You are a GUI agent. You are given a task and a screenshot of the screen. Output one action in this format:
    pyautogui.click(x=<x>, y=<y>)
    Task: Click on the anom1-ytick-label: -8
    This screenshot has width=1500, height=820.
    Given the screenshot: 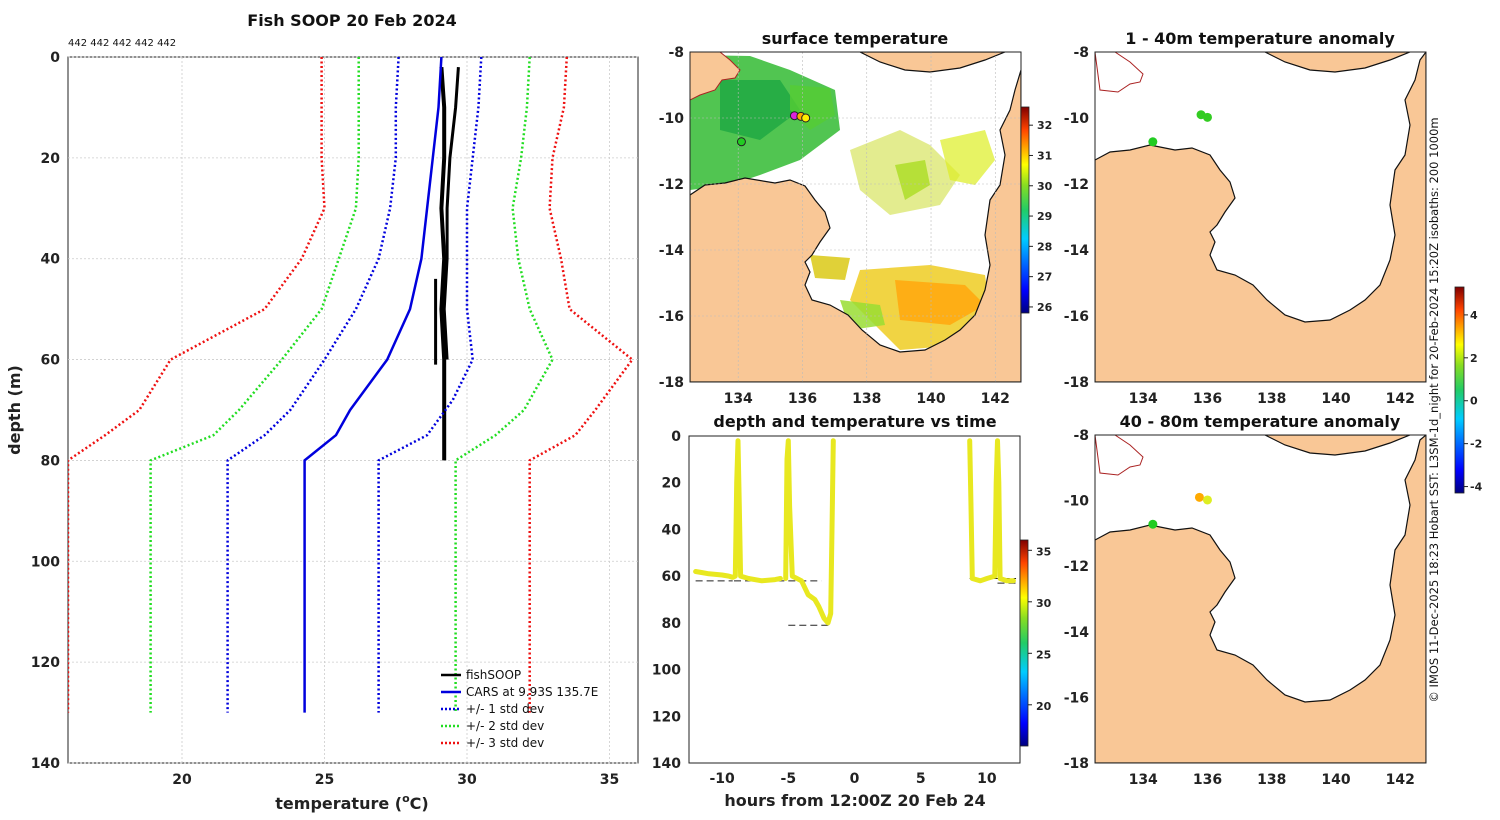 What is the action you would take?
    pyautogui.click(x=1081, y=53)
    